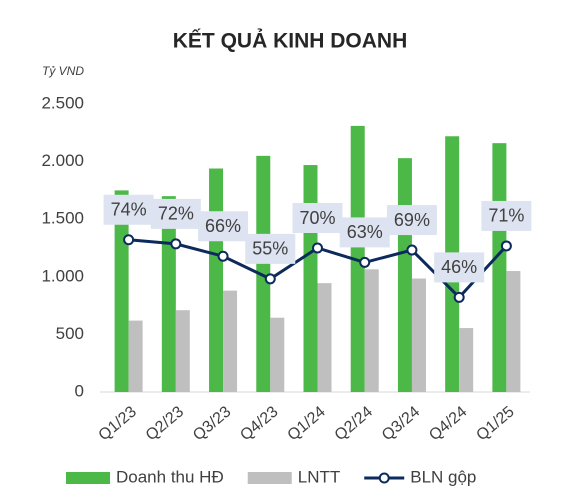 The height and width of the screenshot is (499, 565). Describe the element at coordinates (384, 478) in the screenshot. I see `legend-swatch-marker` at that location.